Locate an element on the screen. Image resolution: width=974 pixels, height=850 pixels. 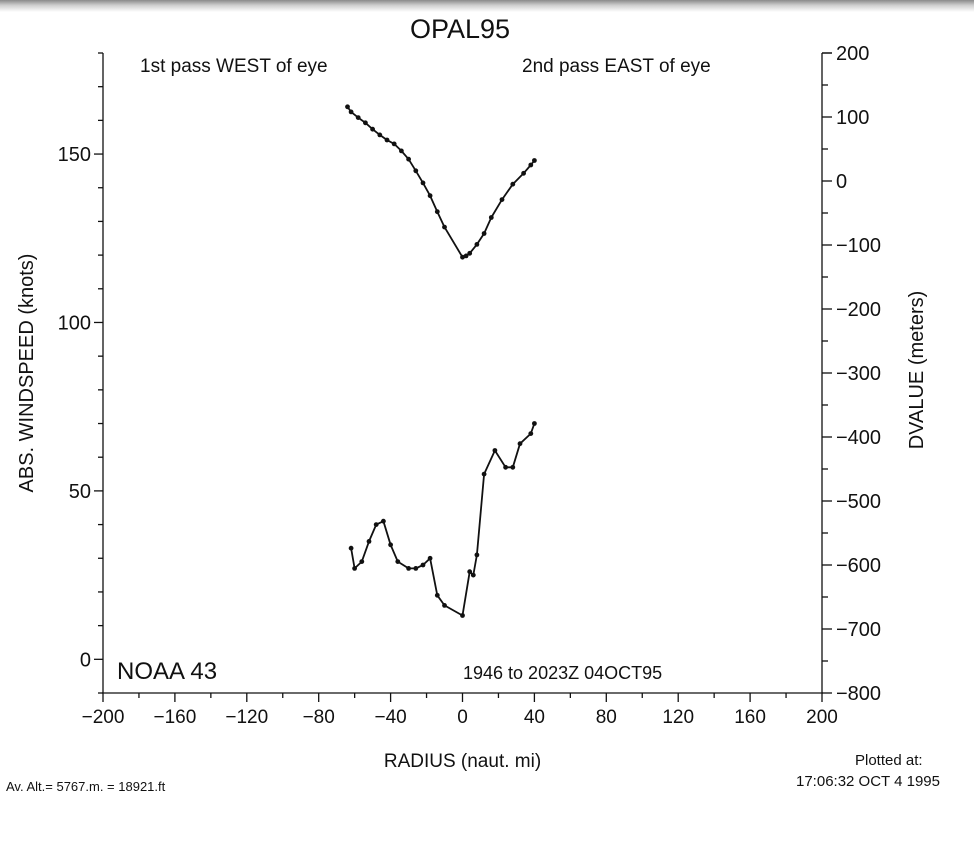
annotation-east-pass: 2nd pass EAST of eye is located at coordinates (616, 66).